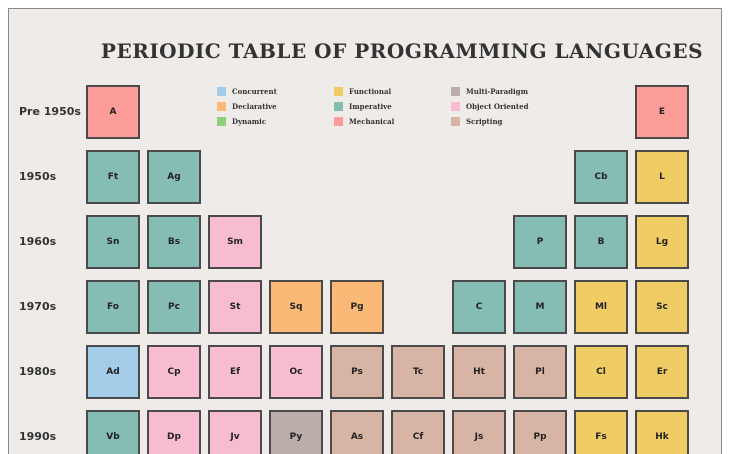  What do you see at coordinates (662, 432) in the screenshot?
I see `element-cell-hk: Hk` at bounding box center [662, 432].